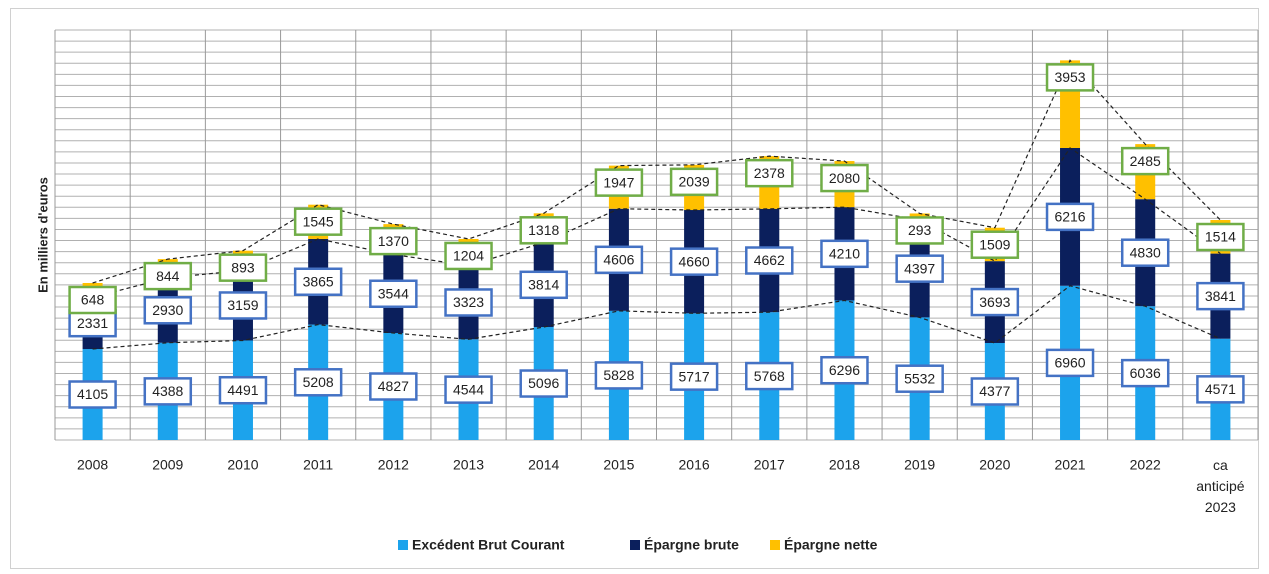  I want to click on data-label: 2080, so click(844, 178).